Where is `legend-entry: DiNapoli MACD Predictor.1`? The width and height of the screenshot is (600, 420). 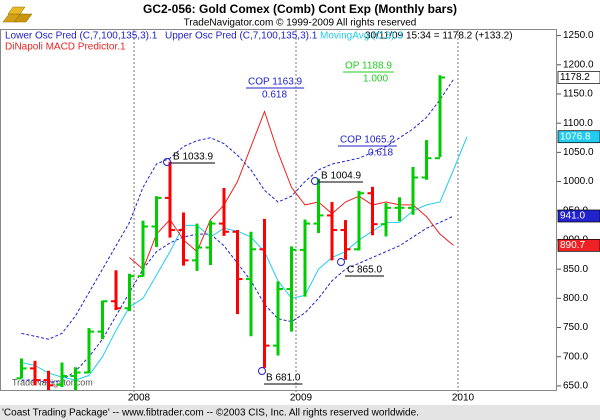
legend-entry: DiNapoli MACD Predictor.1 is located at coordinates (65, 47).